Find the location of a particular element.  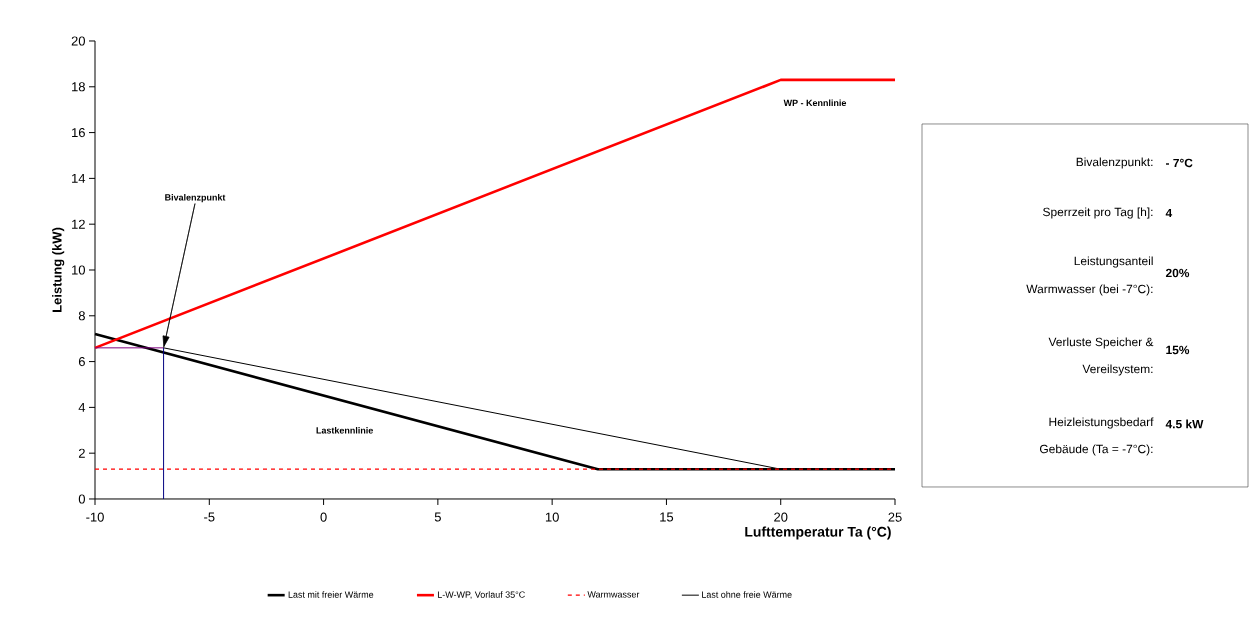

y-tick-label: 12 is located at coordinates (78, 224).